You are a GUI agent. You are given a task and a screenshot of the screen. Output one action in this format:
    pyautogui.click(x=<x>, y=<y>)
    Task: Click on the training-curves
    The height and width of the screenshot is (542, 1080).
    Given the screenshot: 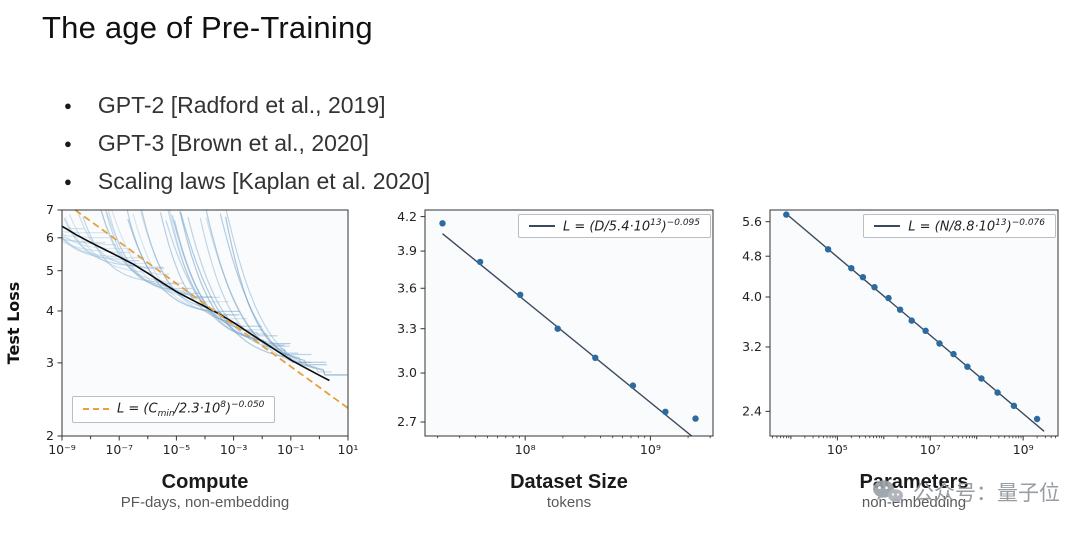 What is the action you would take?
    pyautogui.click(x=205, y=293)
    